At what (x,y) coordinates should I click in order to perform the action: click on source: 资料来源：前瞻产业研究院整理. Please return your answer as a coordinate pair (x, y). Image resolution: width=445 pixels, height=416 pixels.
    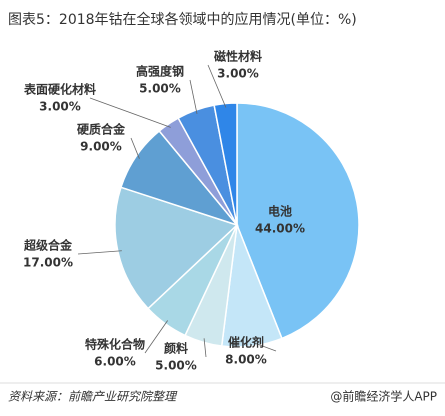
    Looking at the image, I should click on (93, 397).